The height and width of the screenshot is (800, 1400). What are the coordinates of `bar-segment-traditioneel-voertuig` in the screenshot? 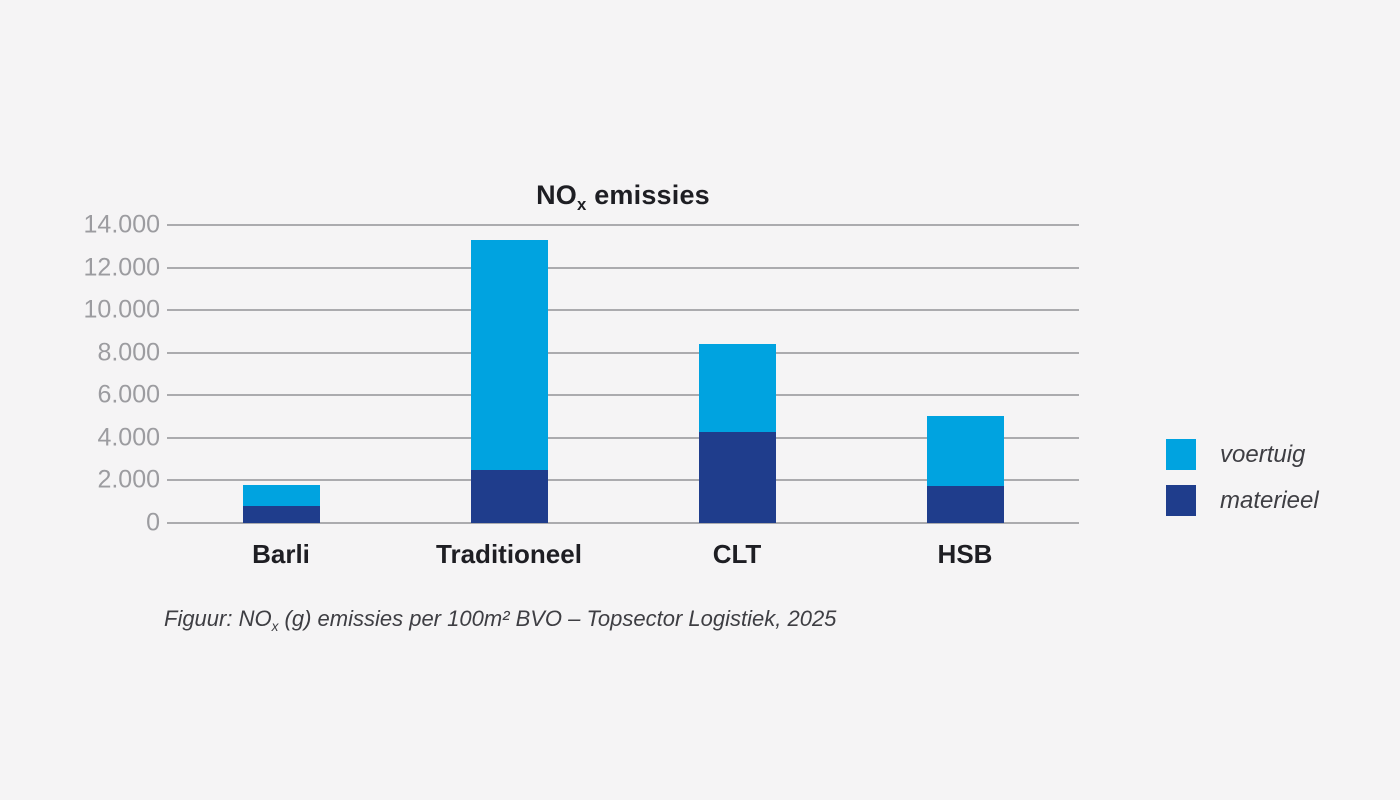 It's located at (509, 354).